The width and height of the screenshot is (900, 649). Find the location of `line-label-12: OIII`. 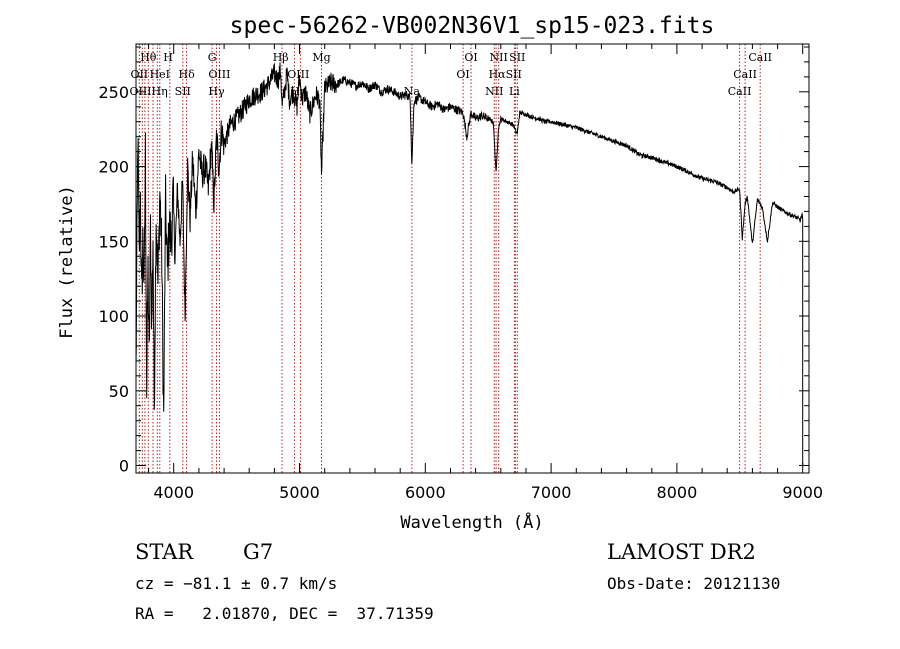

line-label-12: OIII is located at coordinates (219, 74).